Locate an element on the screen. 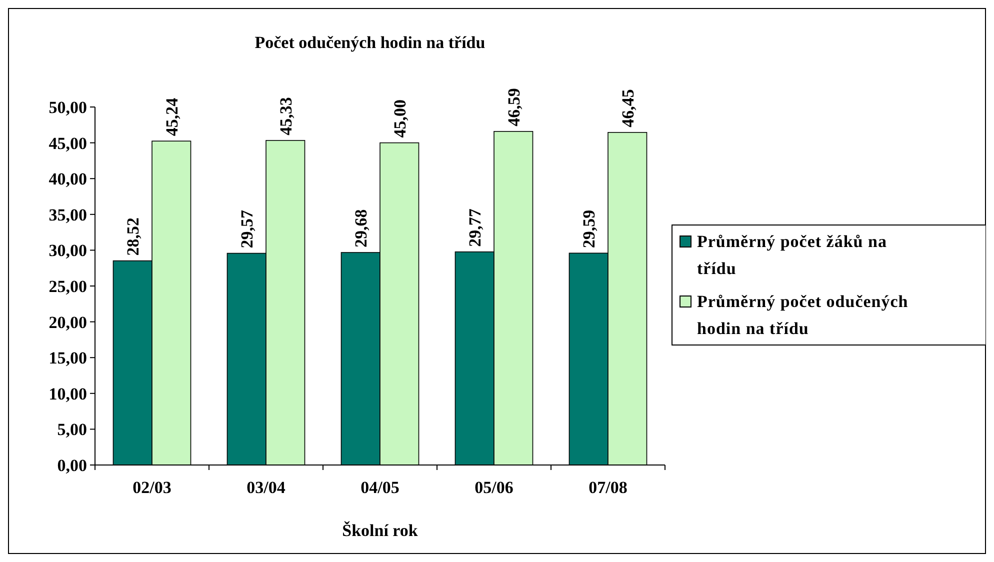  data-label: 29,57 is located at coordinates (247, 229).